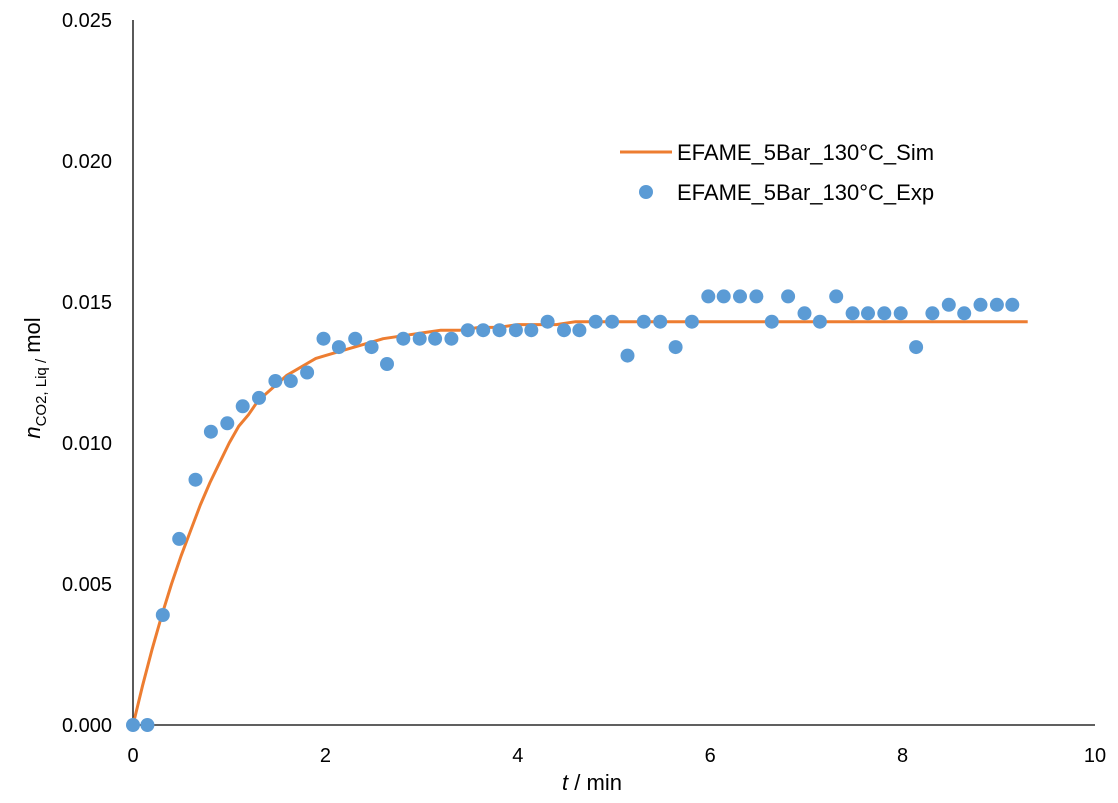 The height and width of the screenshot is (803, 1118). Describe the element at coordinates (87, 585) in the screenshot. I see `y-tick-label: 0.005` at that location.